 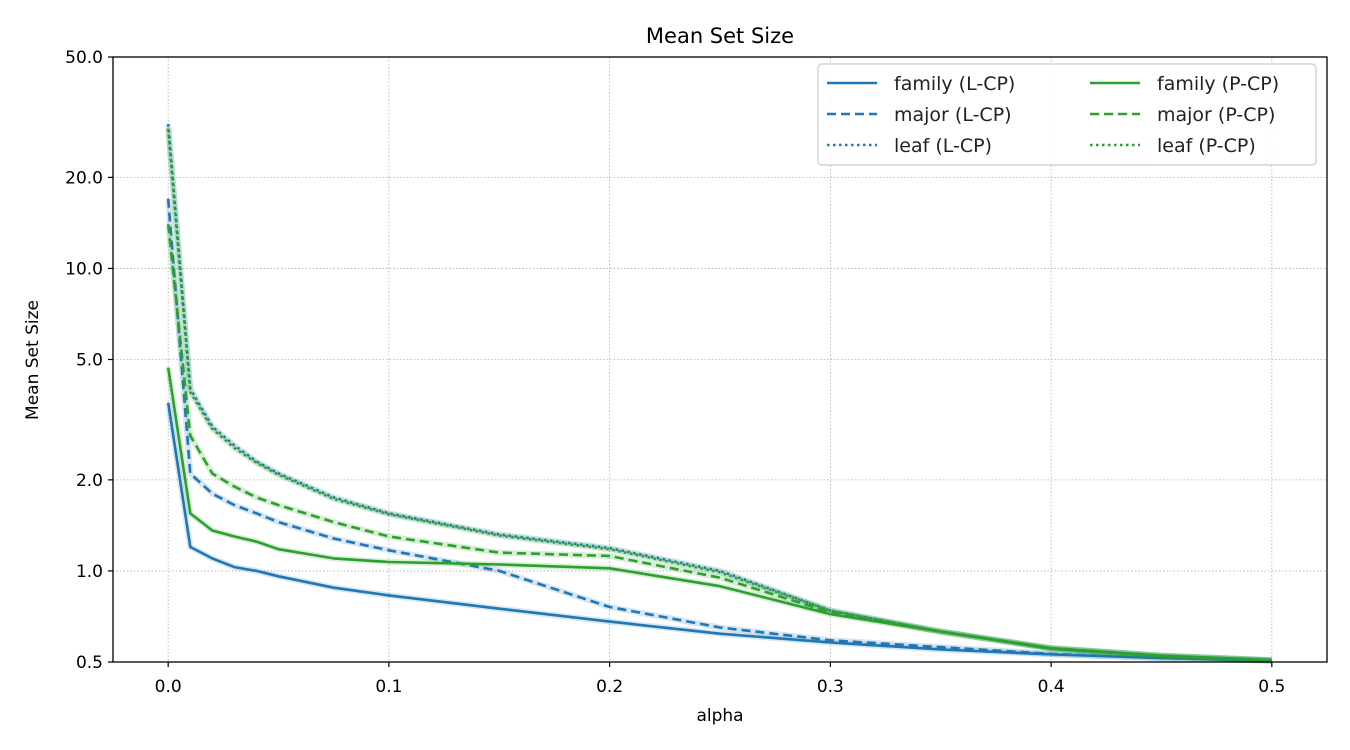 I want to click on y-tick-label: 50.0, so click(x=84, y=58).